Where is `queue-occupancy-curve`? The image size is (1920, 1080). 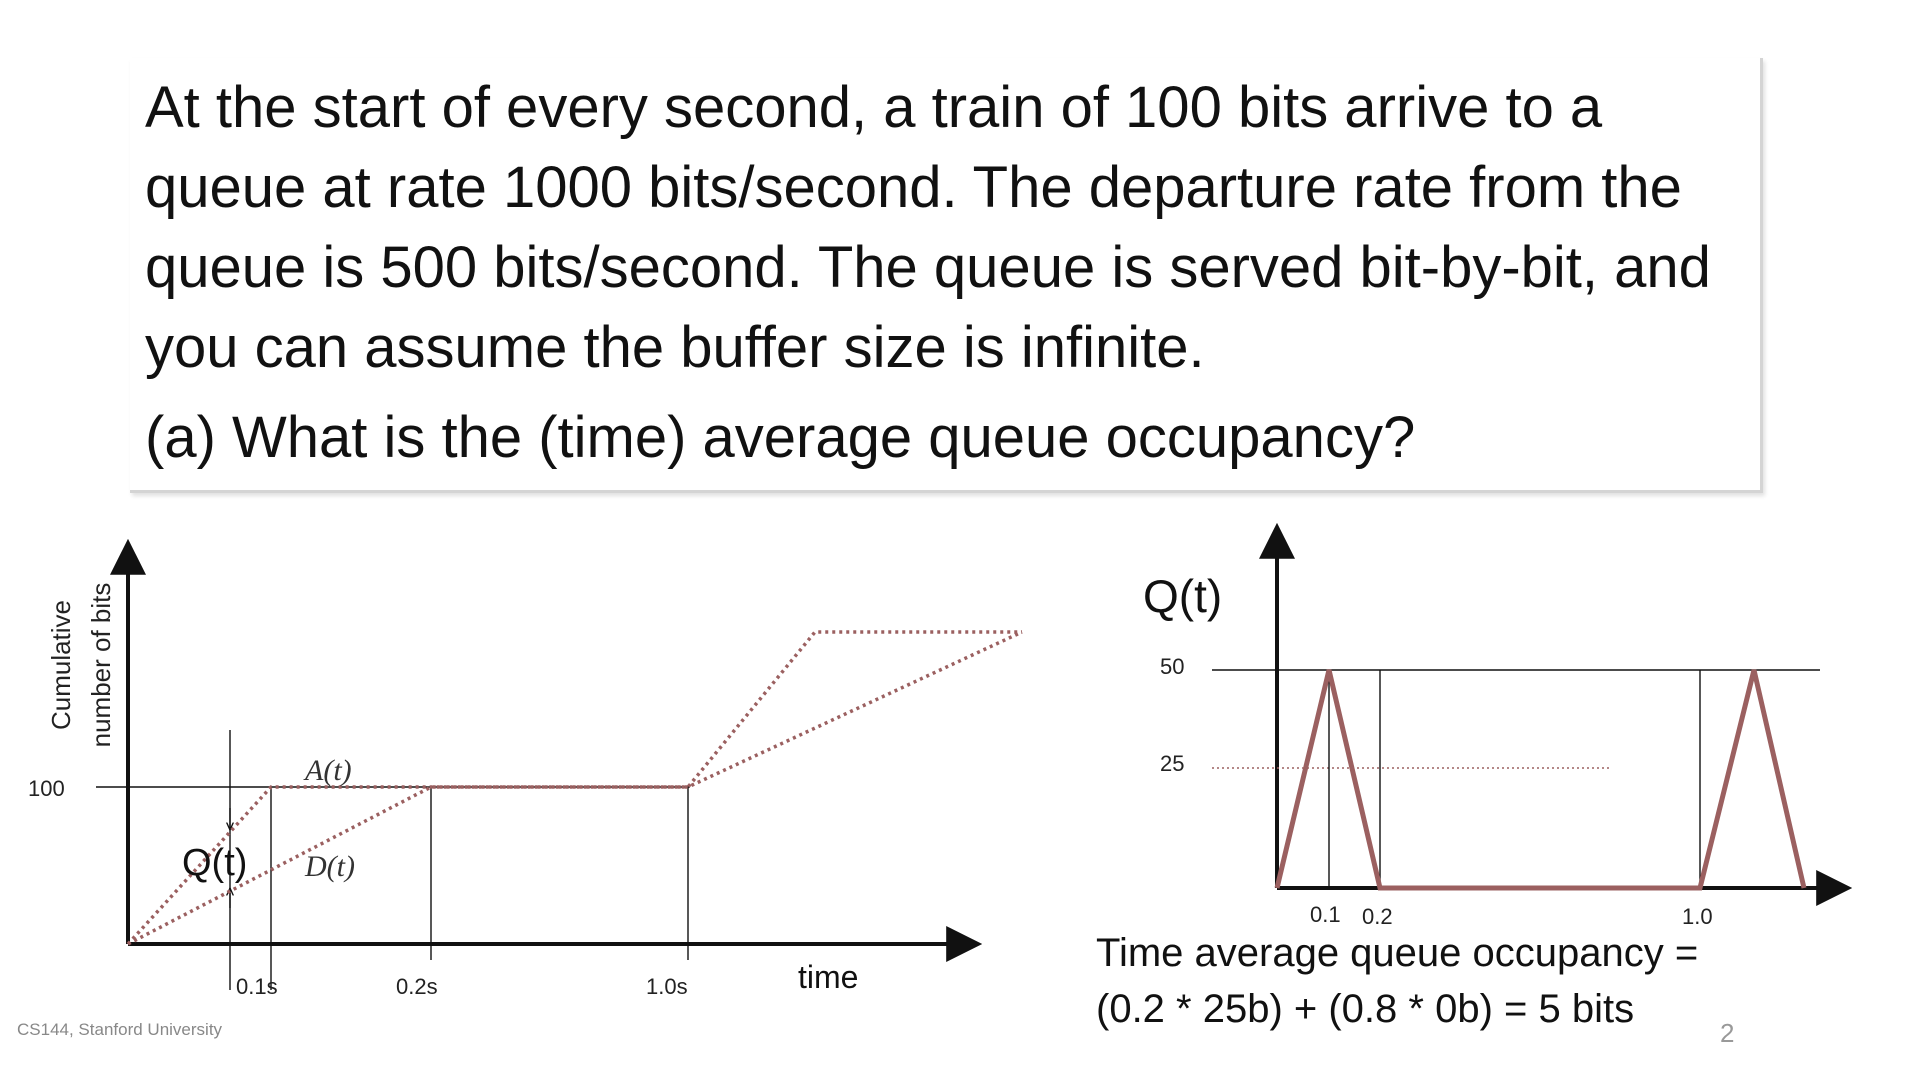 queue-occupancy-curve is located at coordinates (1540, 780).